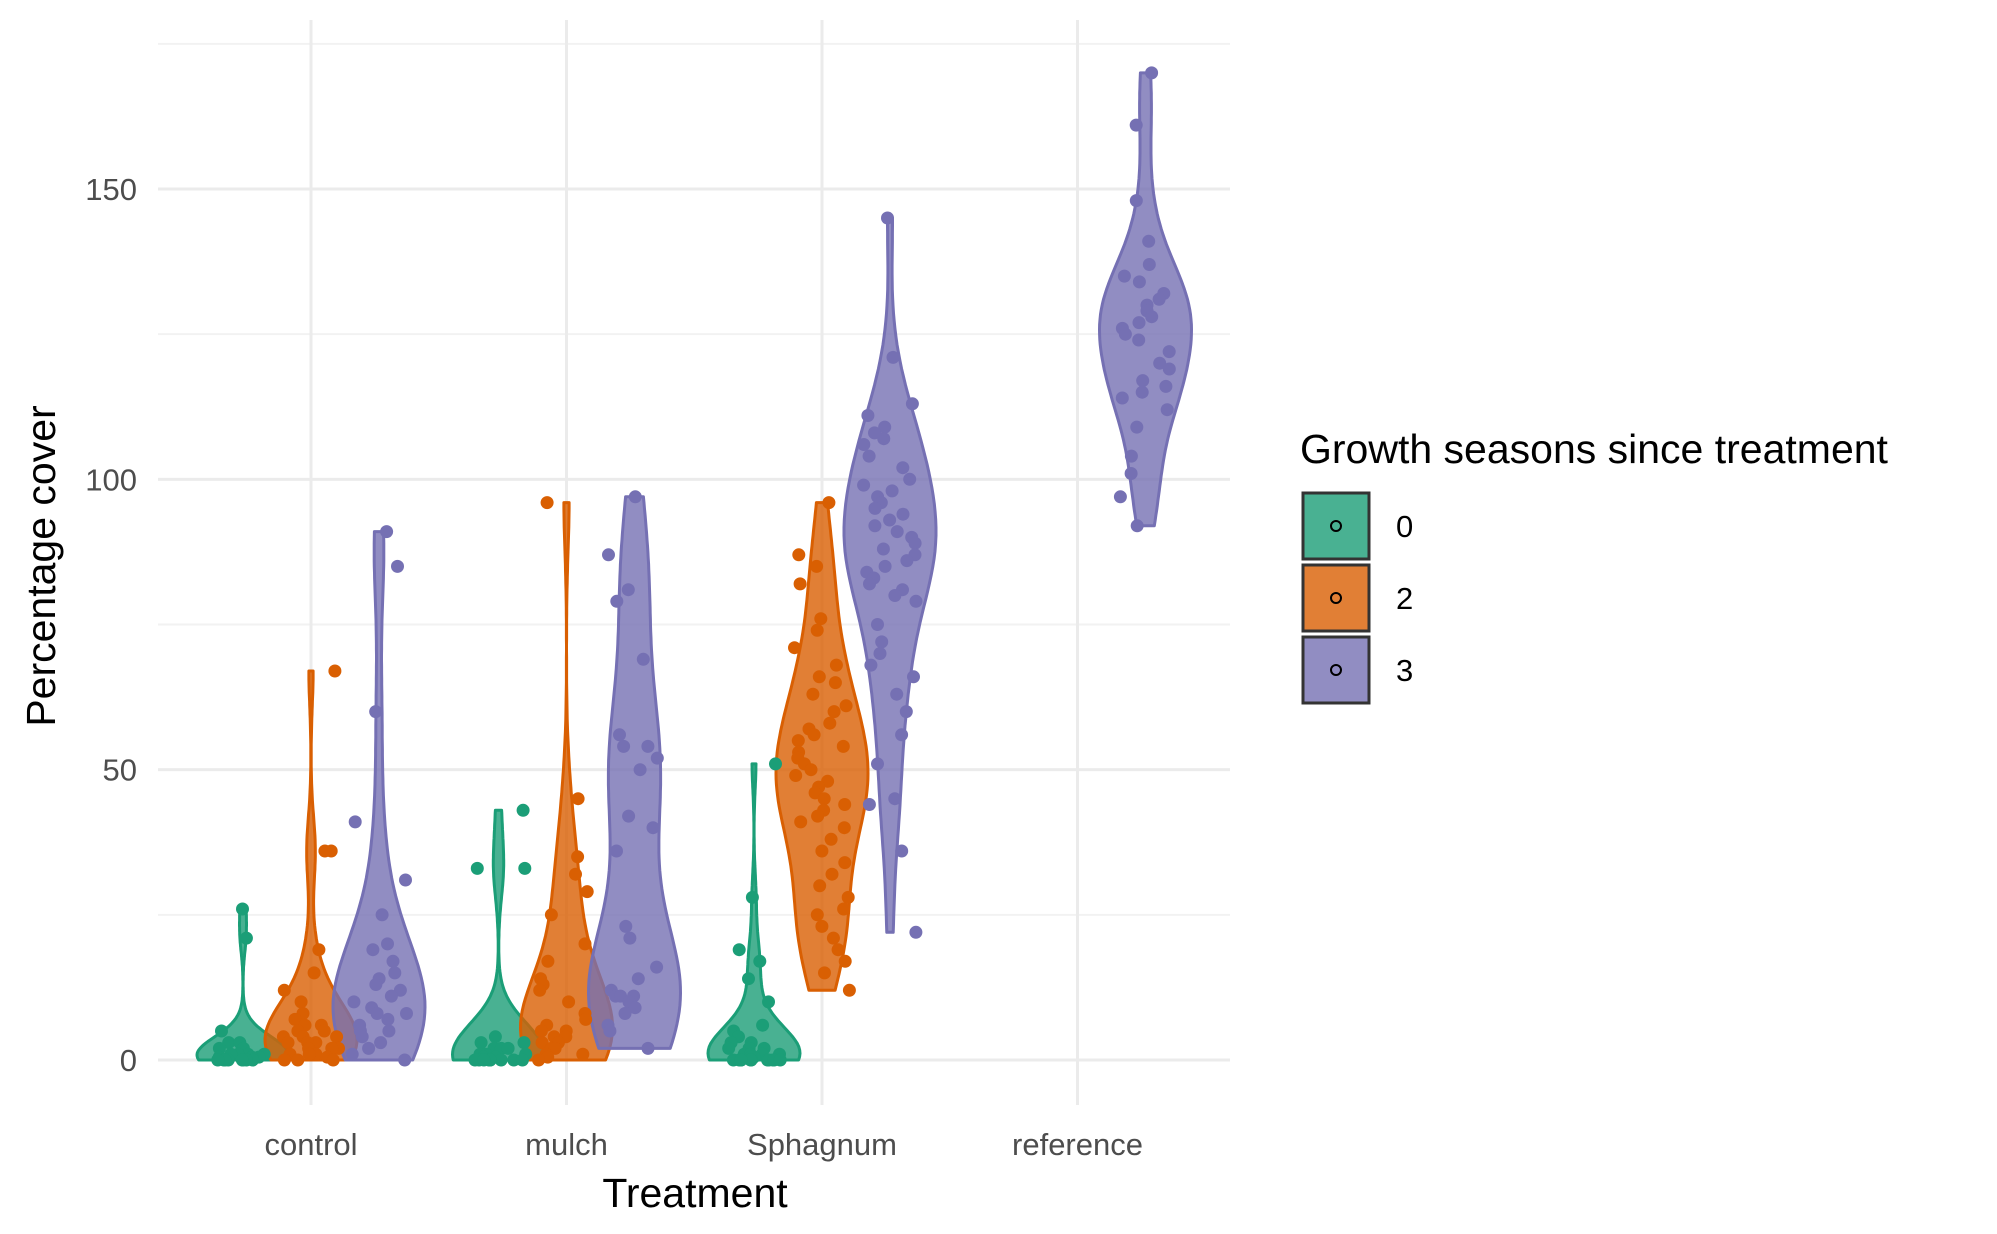 The height and width of the screenshot is (1234, 1997). What do you see at coordinates (1594, 565) in the screenshot?
I see `legend: Growth seasons since treatment 0 2 3` at bounding box center [1594, 565].